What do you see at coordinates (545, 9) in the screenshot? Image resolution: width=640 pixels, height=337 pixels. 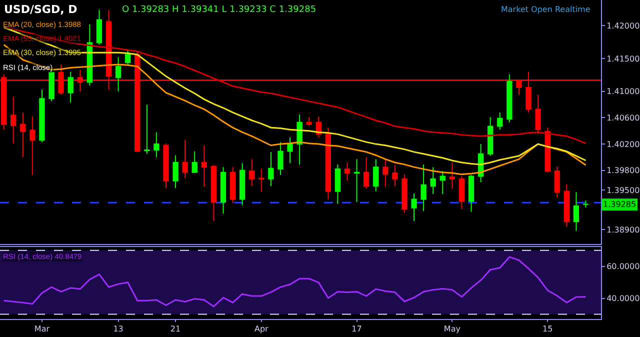 I see `annotation: Market Open Realtime` at bounding box center [545, 9].